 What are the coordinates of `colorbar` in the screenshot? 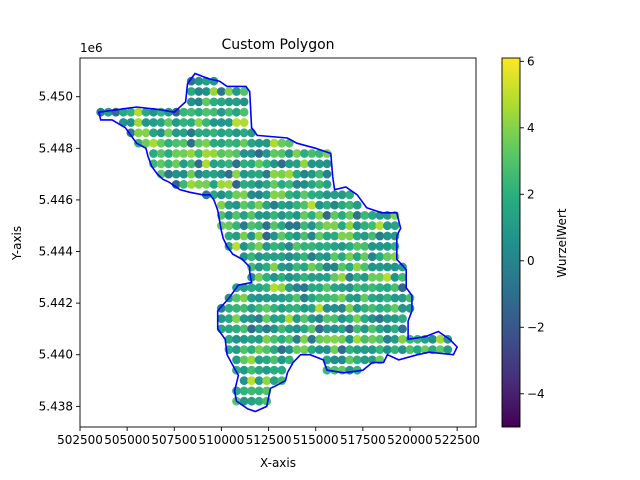 It's located at (511, 242).